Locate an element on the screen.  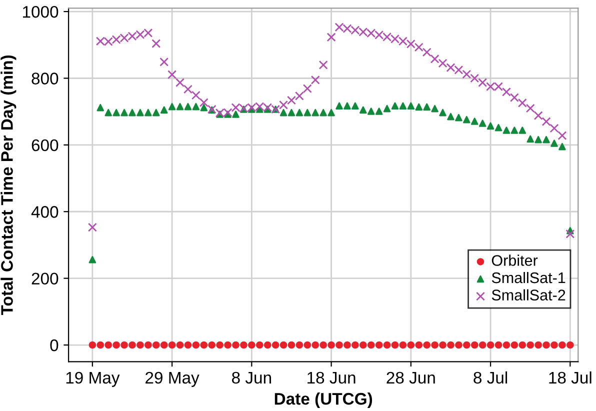
x-tick-label: 19 May is located at coordinates (93, 379).